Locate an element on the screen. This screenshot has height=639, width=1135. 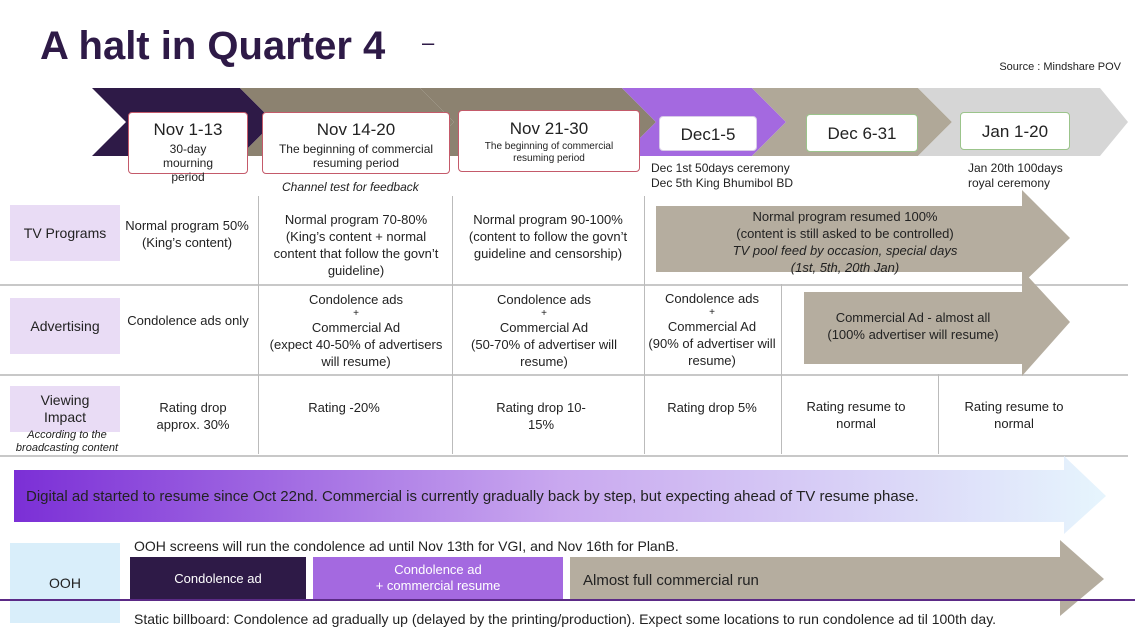
period-note-channel-test: Channel test for feedback is located at coordinates (350, 187).